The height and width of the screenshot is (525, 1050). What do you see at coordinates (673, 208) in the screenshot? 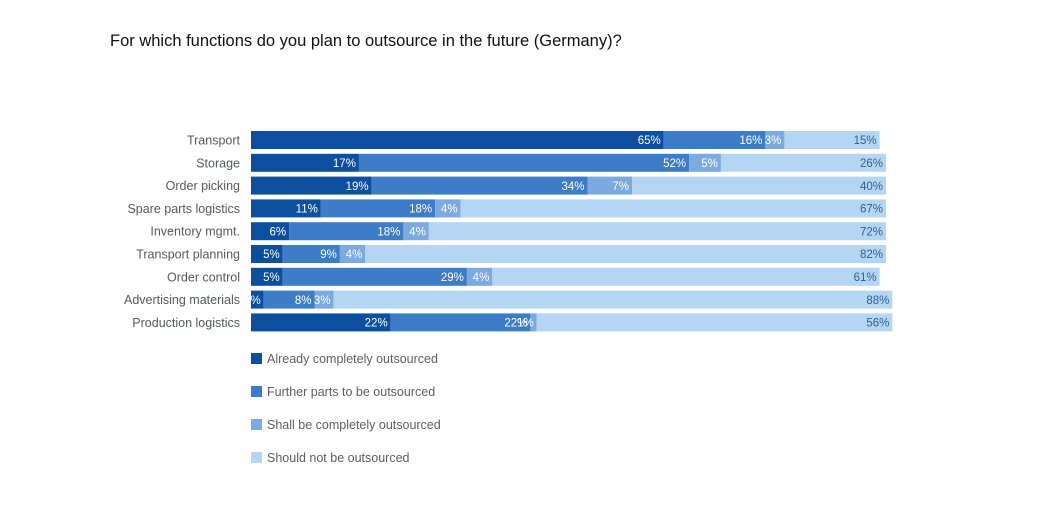
I see `bar-segment-should-not-be-outsourced-spare-parts-logistics` at bounding box center [673, 208].